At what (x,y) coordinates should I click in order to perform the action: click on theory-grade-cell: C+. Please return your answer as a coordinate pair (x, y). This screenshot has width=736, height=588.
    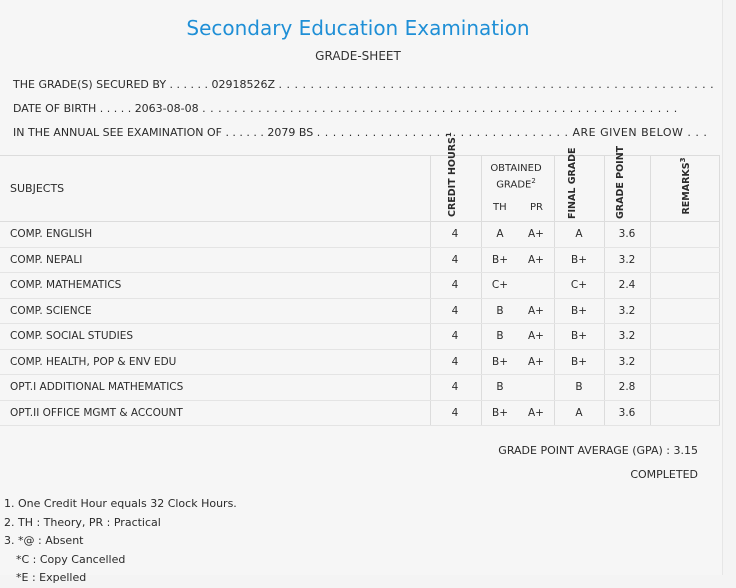
    Looking at the image, I should click on (500, 285).